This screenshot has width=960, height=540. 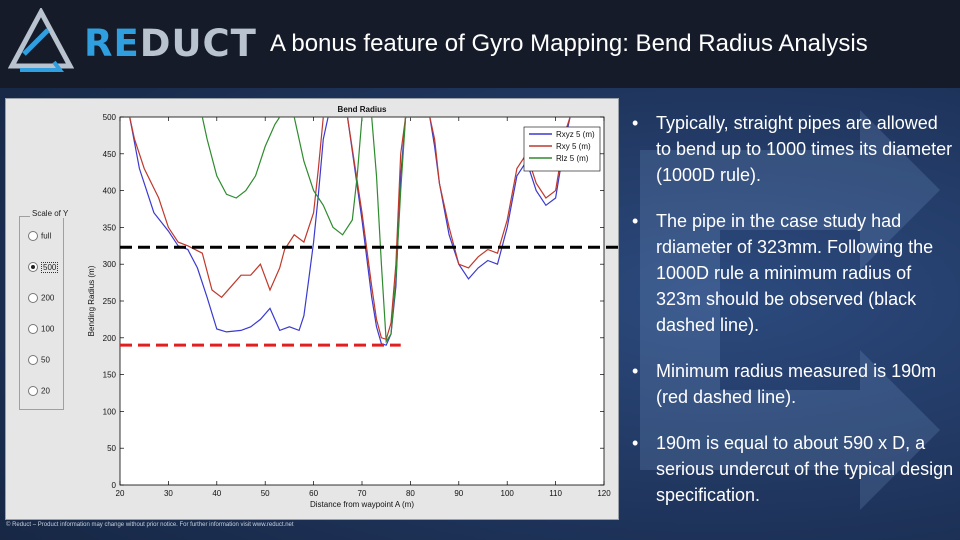 I want to click on scale-panel-title: Scale of Y, so click(x=50, y=213).